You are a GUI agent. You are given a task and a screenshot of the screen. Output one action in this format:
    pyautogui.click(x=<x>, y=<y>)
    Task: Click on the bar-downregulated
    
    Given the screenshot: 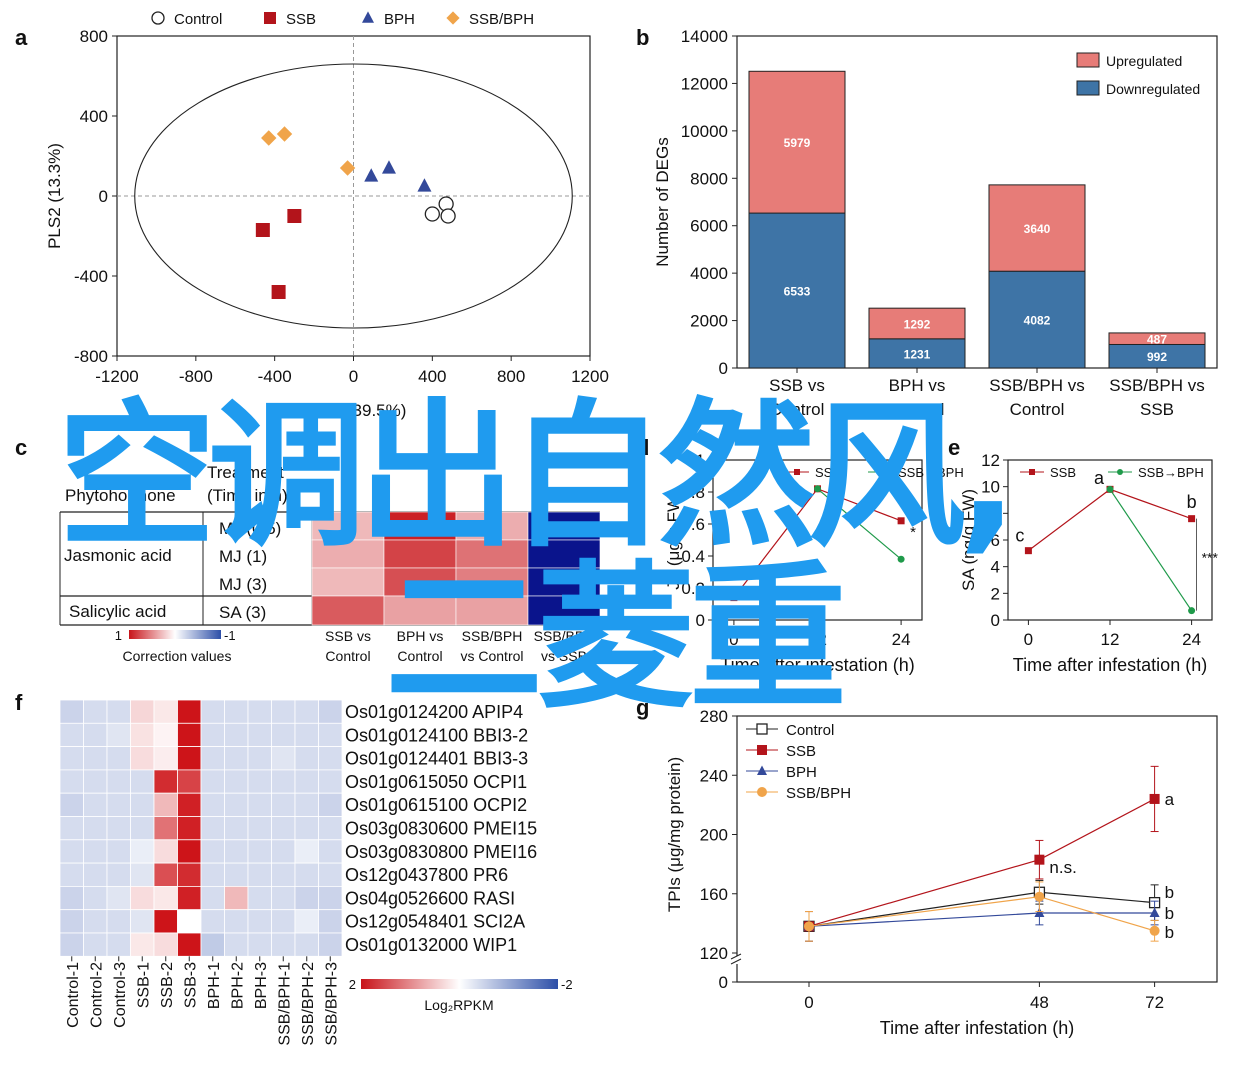 What is the action you would take?
    pyautogui.click(x=797, y=290)
    